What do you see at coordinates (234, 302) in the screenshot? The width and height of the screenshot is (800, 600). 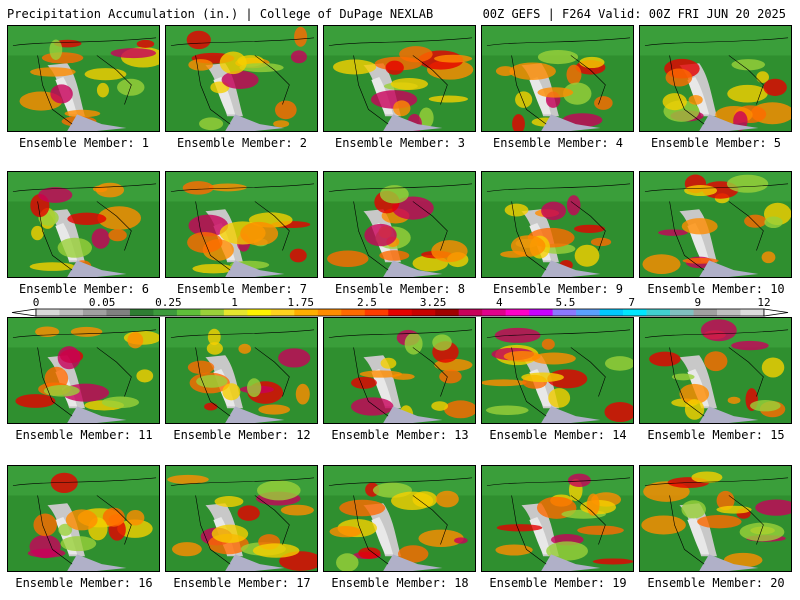 I see `colorbar-tick-label: 1` at bounding box center [234, 302].